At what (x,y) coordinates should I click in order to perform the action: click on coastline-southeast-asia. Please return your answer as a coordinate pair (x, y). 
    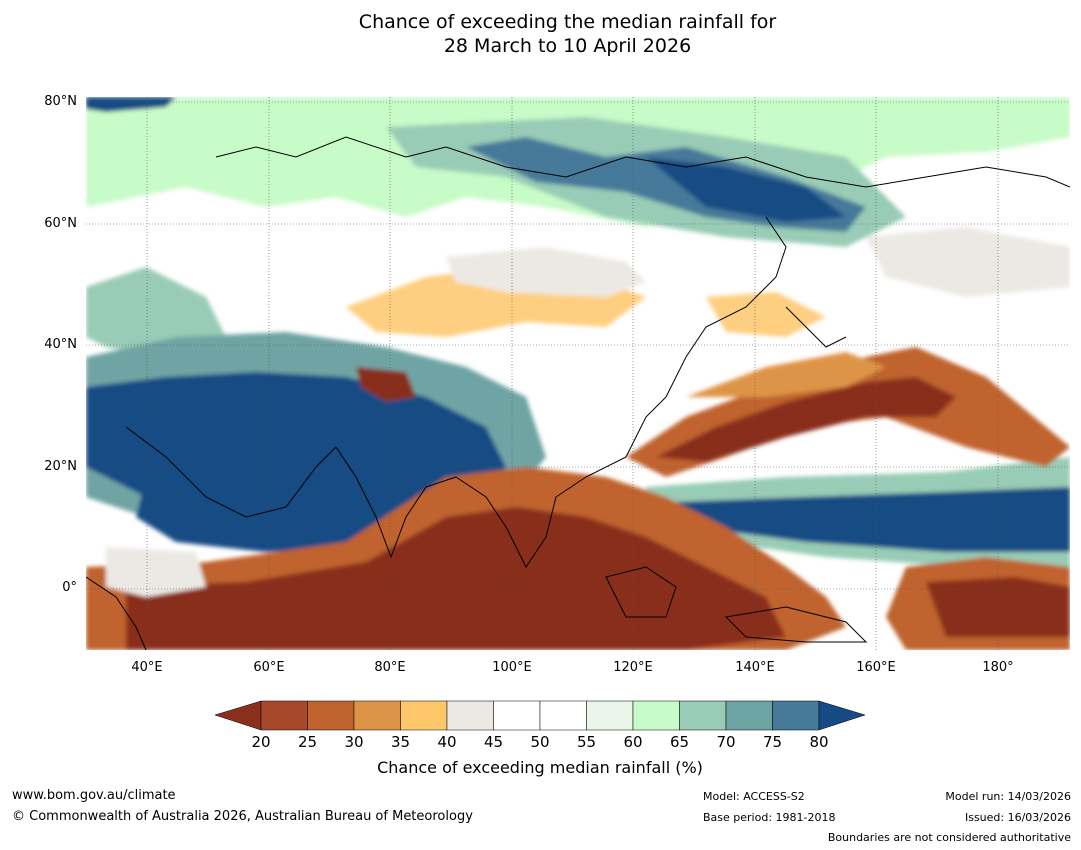
    Looking at the image, I should click on (561, 482).